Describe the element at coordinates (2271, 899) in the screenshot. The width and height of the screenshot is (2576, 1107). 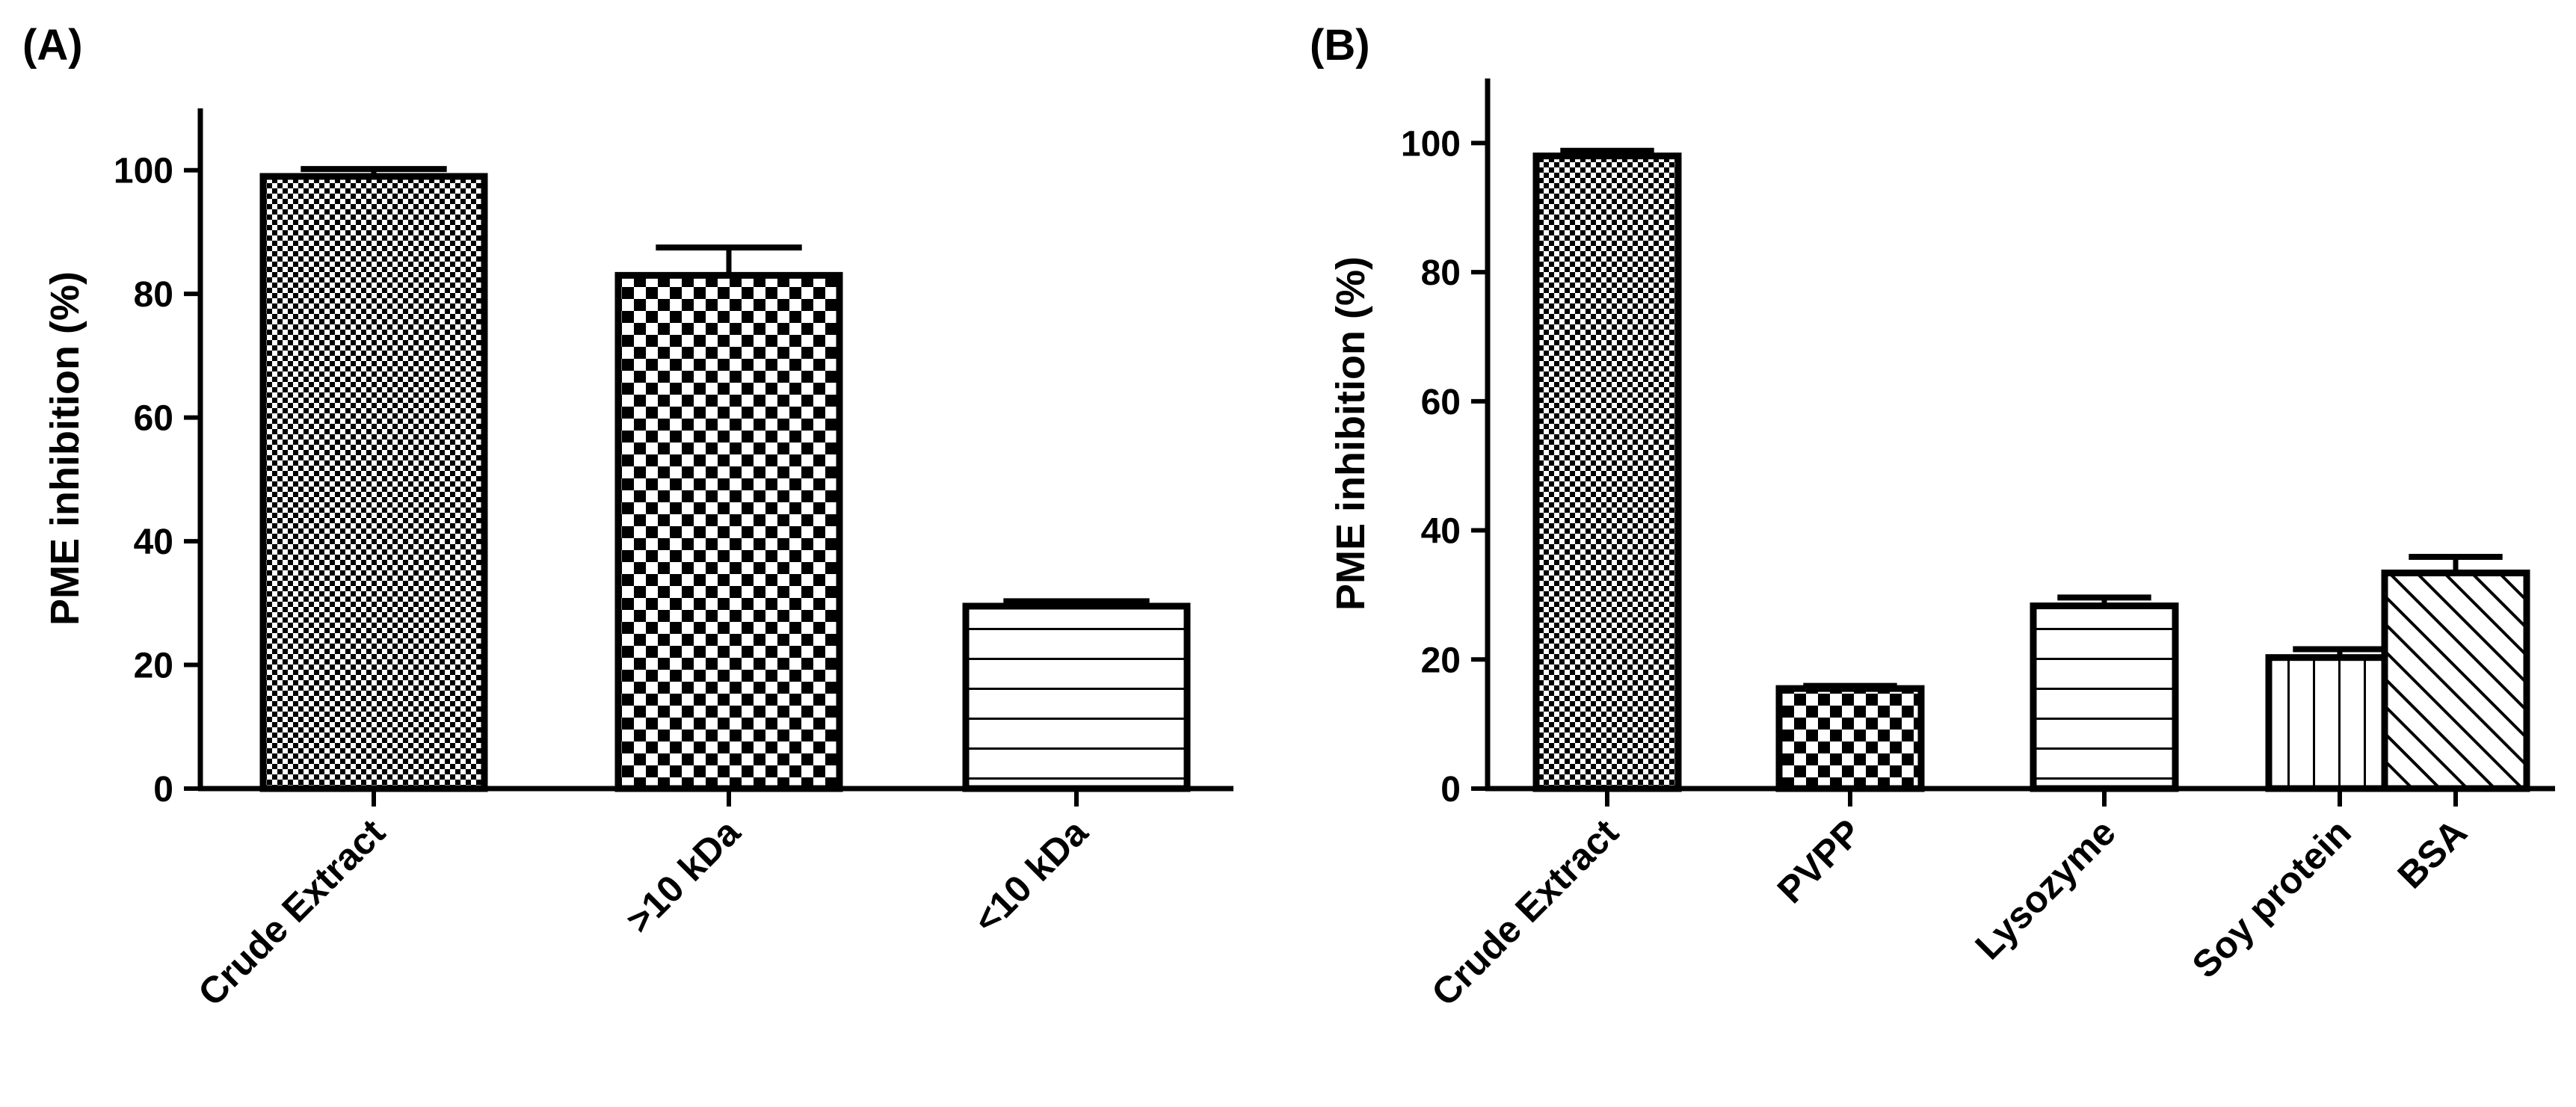
I see `x-tick-label: Soy protein` at that location.